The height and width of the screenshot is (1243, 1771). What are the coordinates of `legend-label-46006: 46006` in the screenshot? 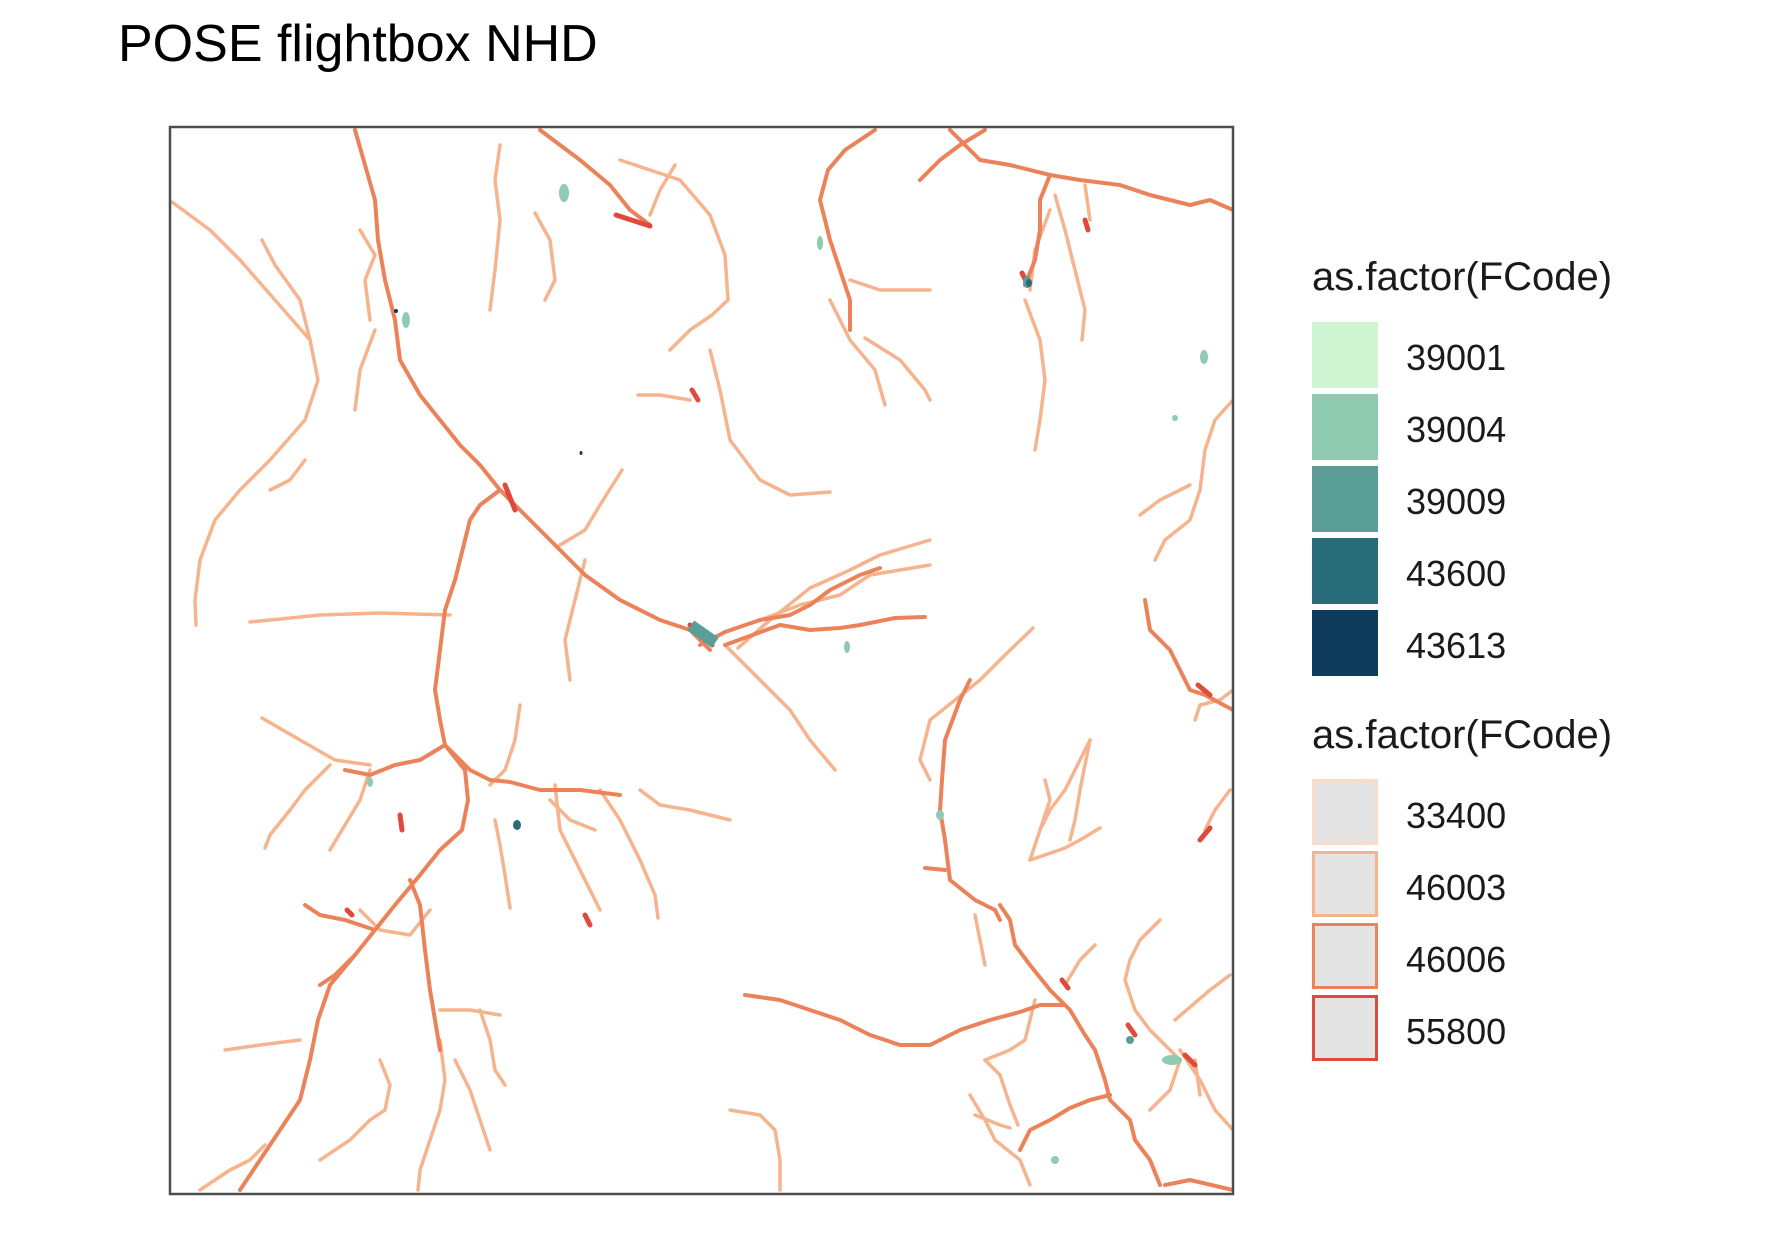 It's located at (1456, 959).